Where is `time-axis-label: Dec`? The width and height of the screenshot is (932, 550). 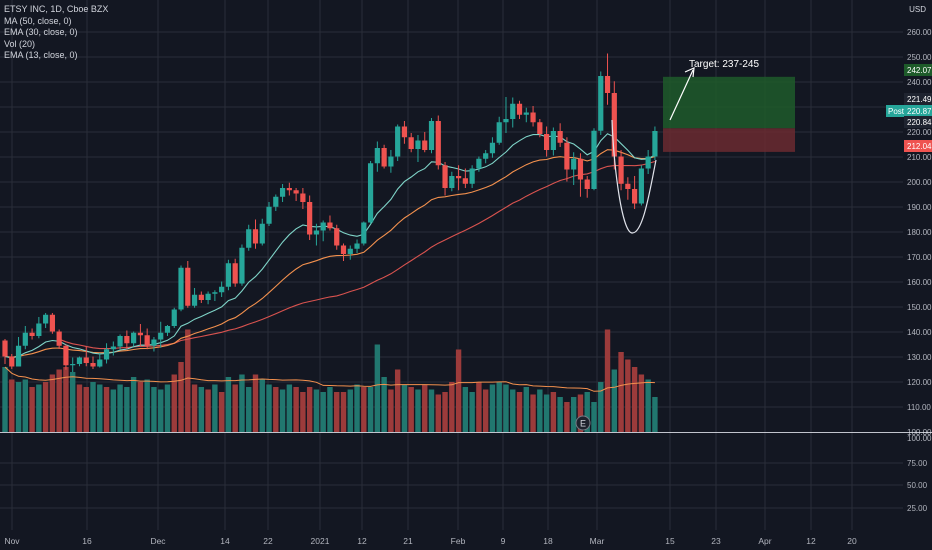
time-axis-label: Dec is located at coordinates (158, 541).